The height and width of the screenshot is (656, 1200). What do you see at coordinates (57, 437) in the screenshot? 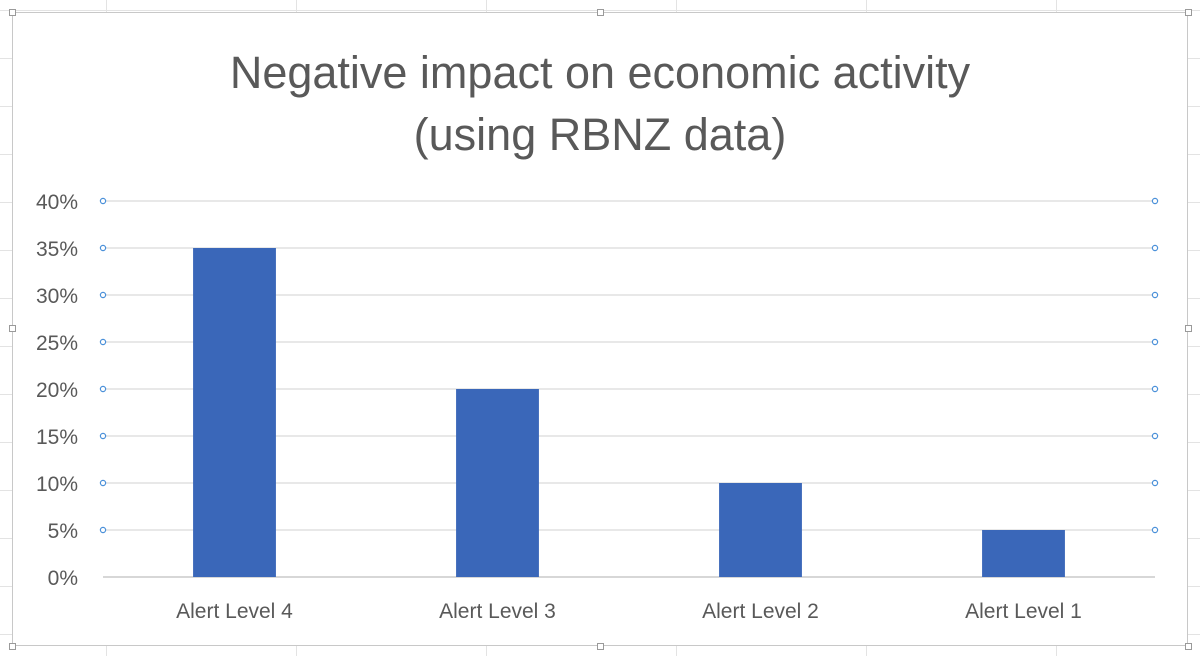
I see `y-tick-label: 15%` at bounding box center [57, 437].